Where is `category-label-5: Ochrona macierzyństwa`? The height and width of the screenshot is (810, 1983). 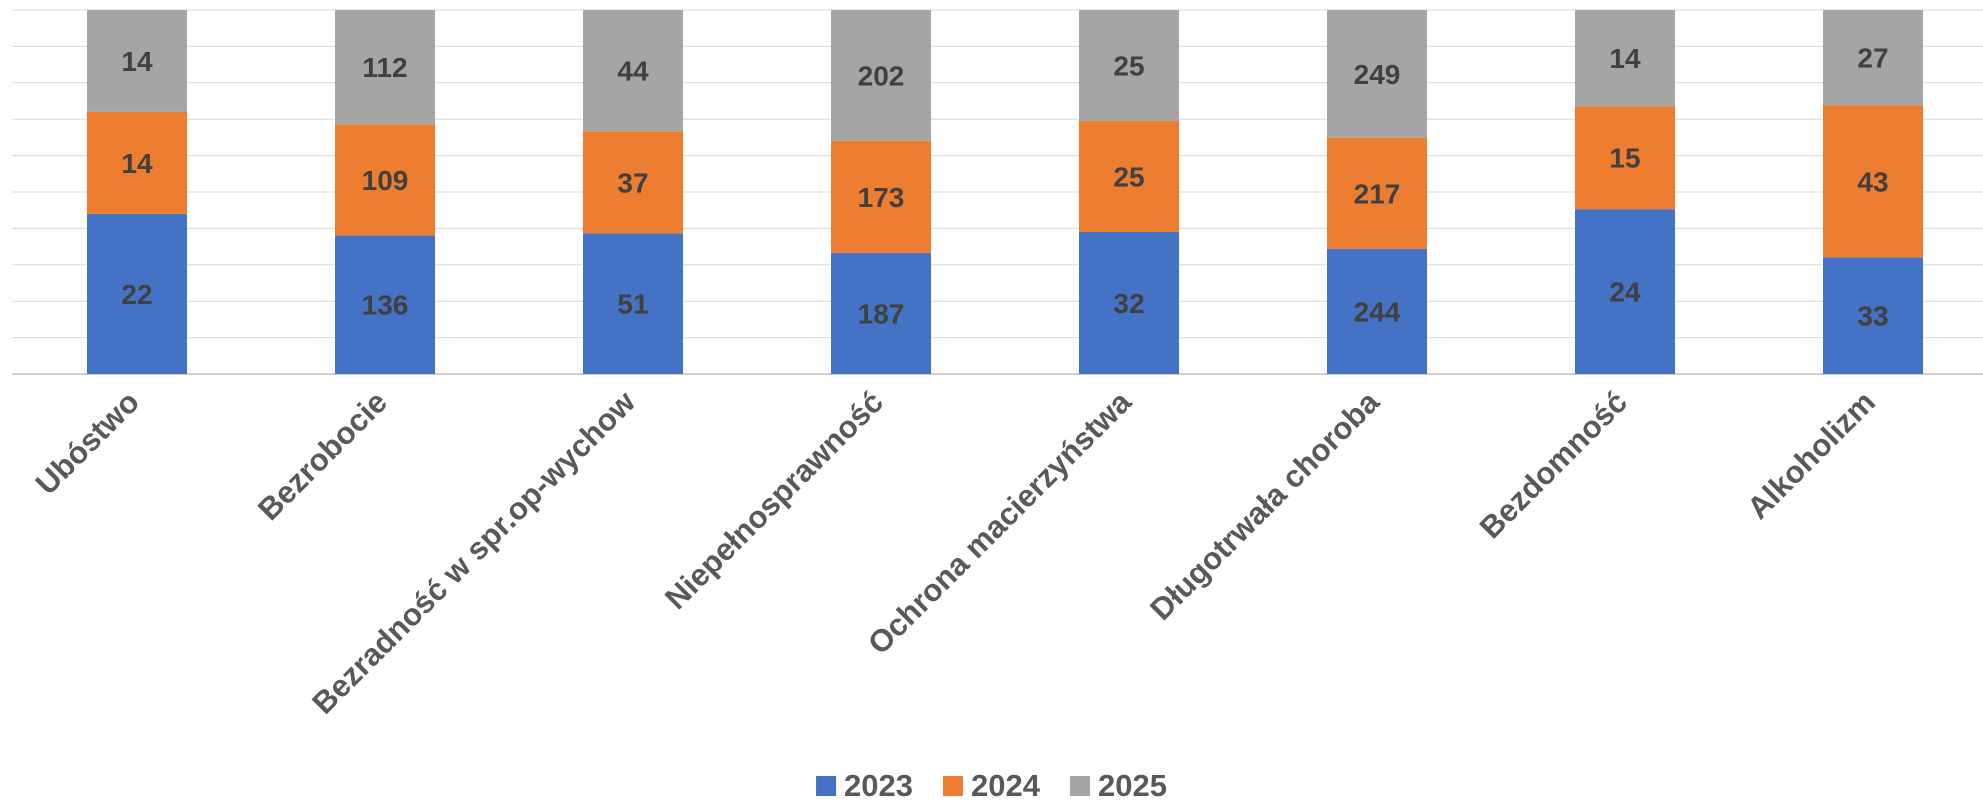
category-label-5: Ochrona macierzyństwa is located at coordinates (999, 522).